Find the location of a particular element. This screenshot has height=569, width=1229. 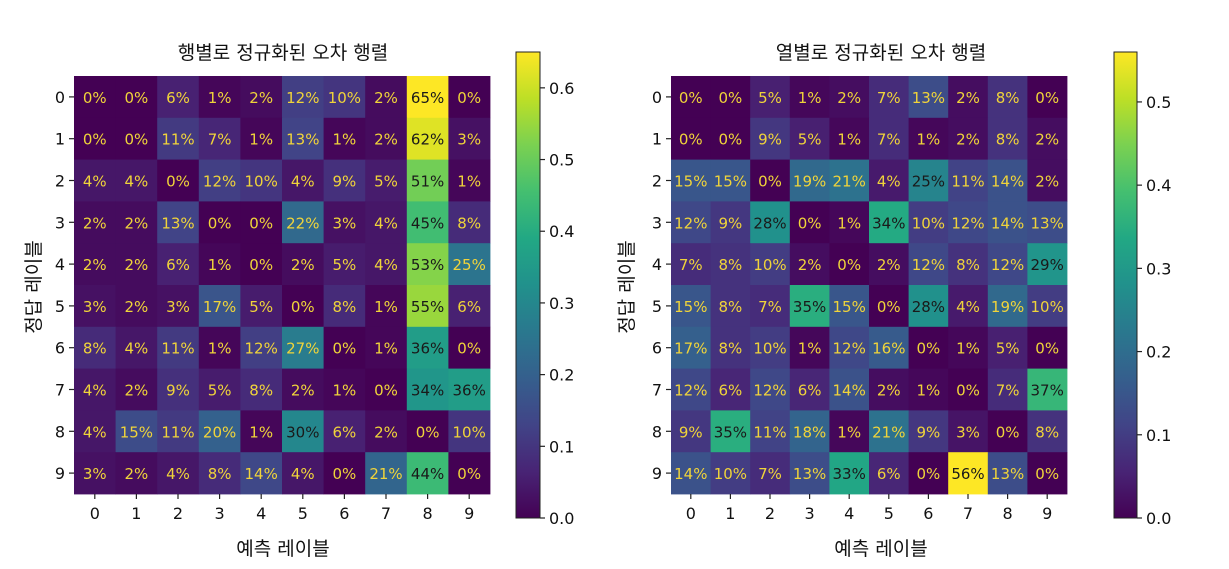

cell-value-label: 28% is located at coordinates (928, 307).